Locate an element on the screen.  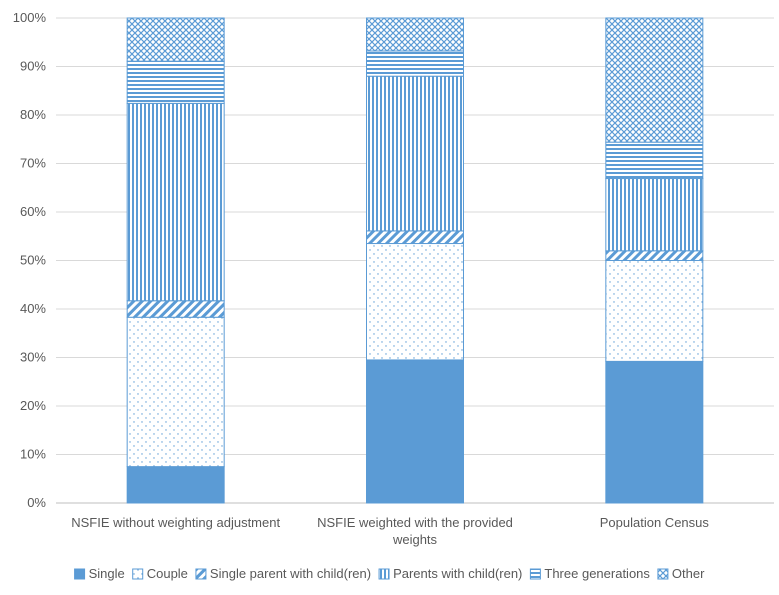
diagonal-square-icon is located at coordinates (201, 574).